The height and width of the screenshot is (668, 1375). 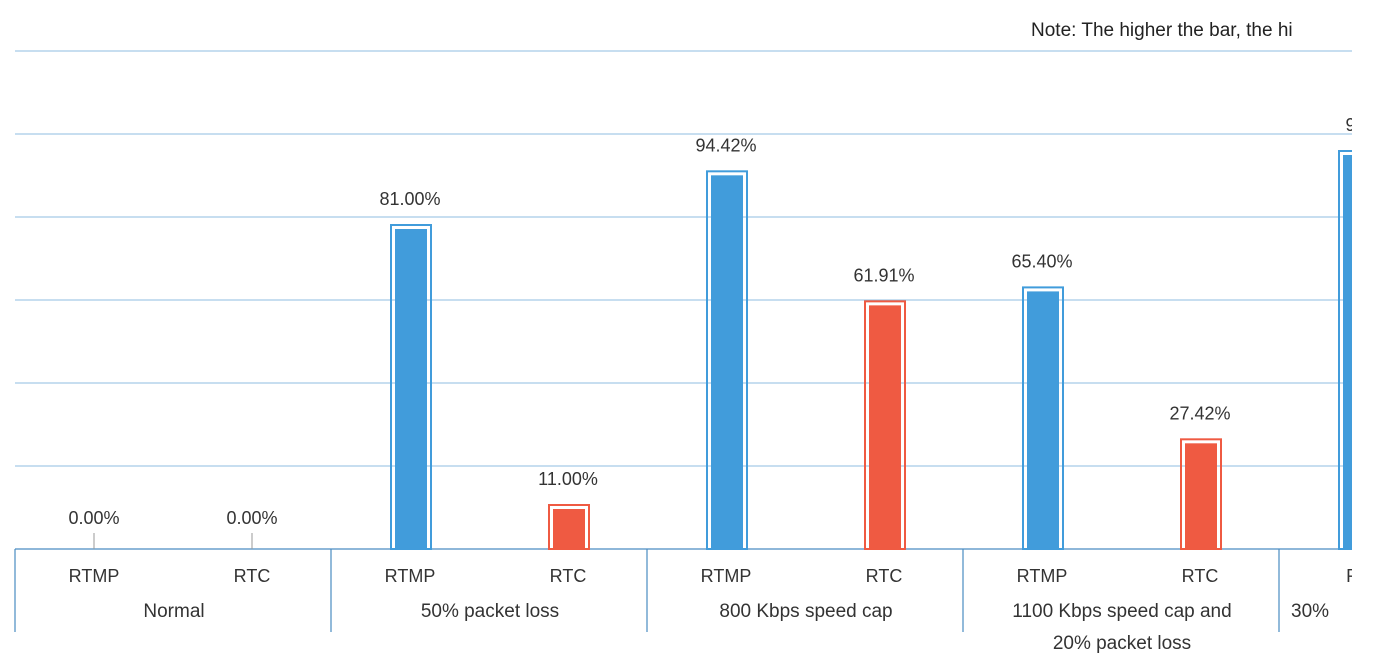 What do you see at coordinates (1199, 413) in the screenshot?
I see `bar-value-label: 27.42%` at bounding box center [1199, 413].